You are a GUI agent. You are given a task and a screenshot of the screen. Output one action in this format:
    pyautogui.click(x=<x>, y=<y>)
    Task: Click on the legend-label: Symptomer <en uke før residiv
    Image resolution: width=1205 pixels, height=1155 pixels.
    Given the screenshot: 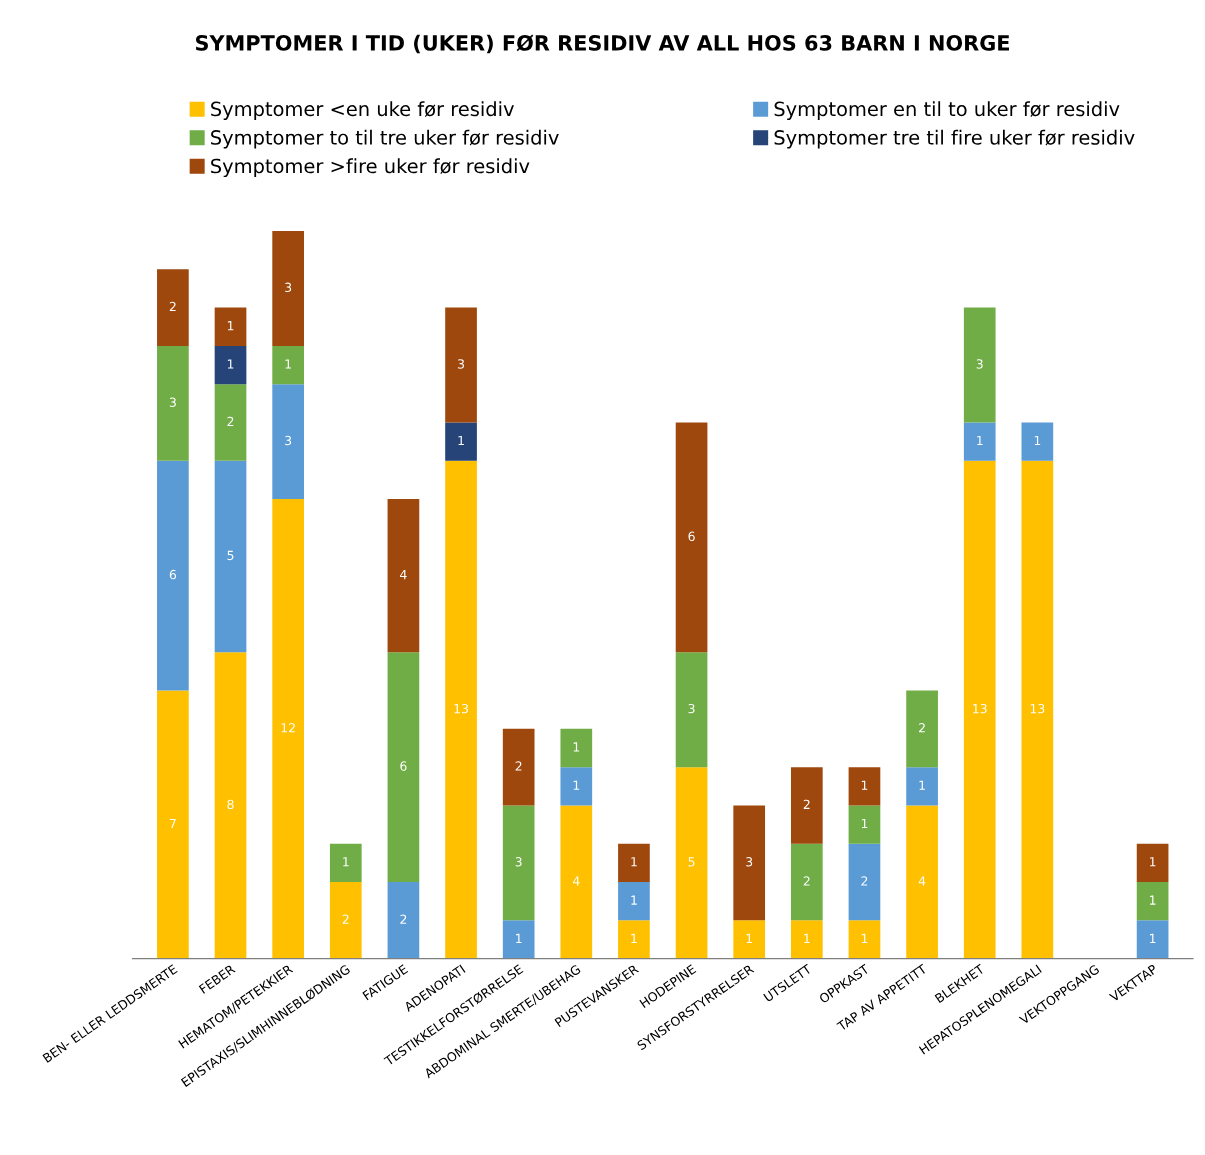 What is the action you would take?
    pyautogui.click(x=362, y=111)
    